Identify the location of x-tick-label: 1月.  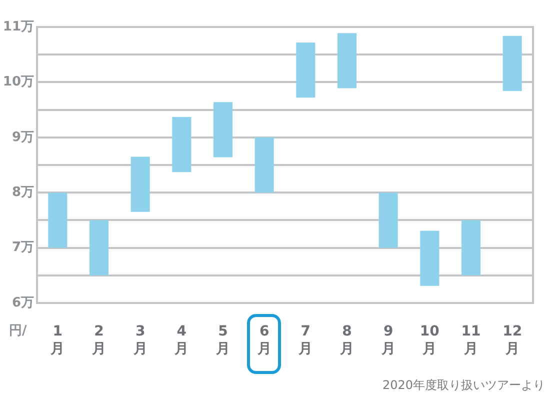
(57, 340).